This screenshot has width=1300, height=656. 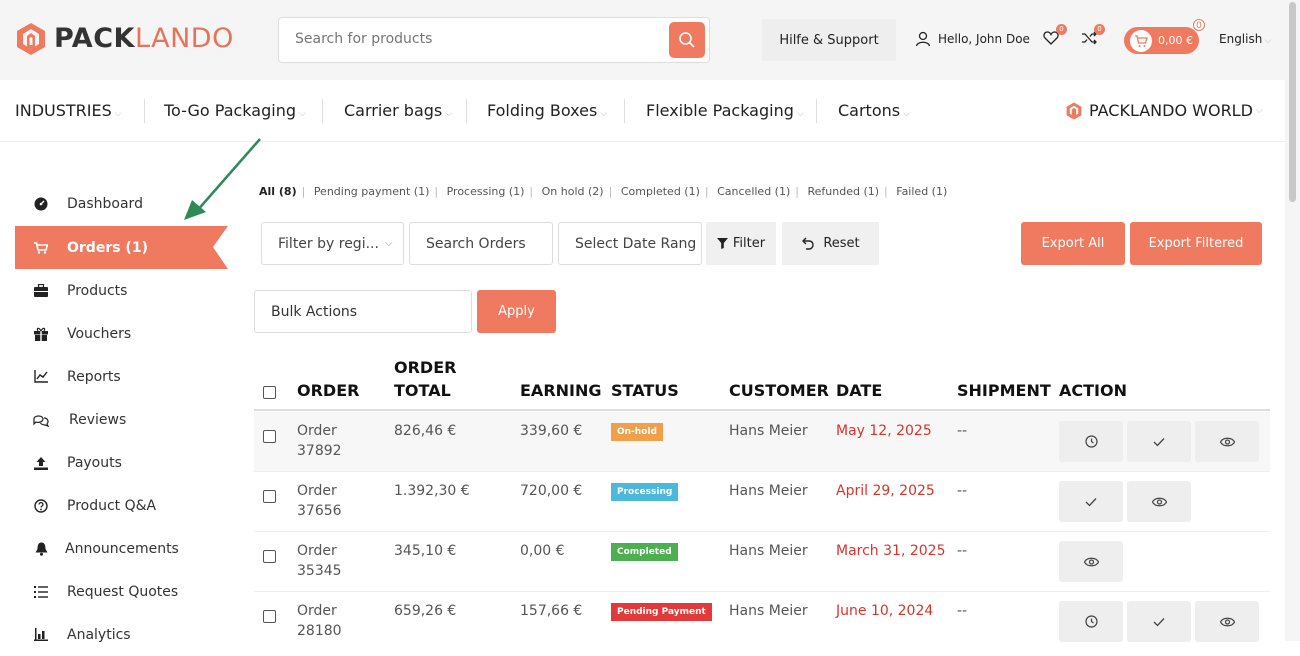 I want to click on clock-icon, so click(x=1091, y=441).